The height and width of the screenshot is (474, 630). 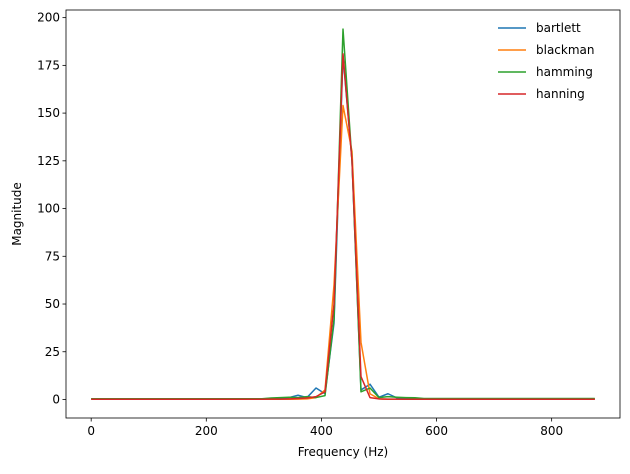 What do you see at coordinates (48, 65) in the screenshot?
I see `y-tick-label: 175` at bounding box center [48, 65].